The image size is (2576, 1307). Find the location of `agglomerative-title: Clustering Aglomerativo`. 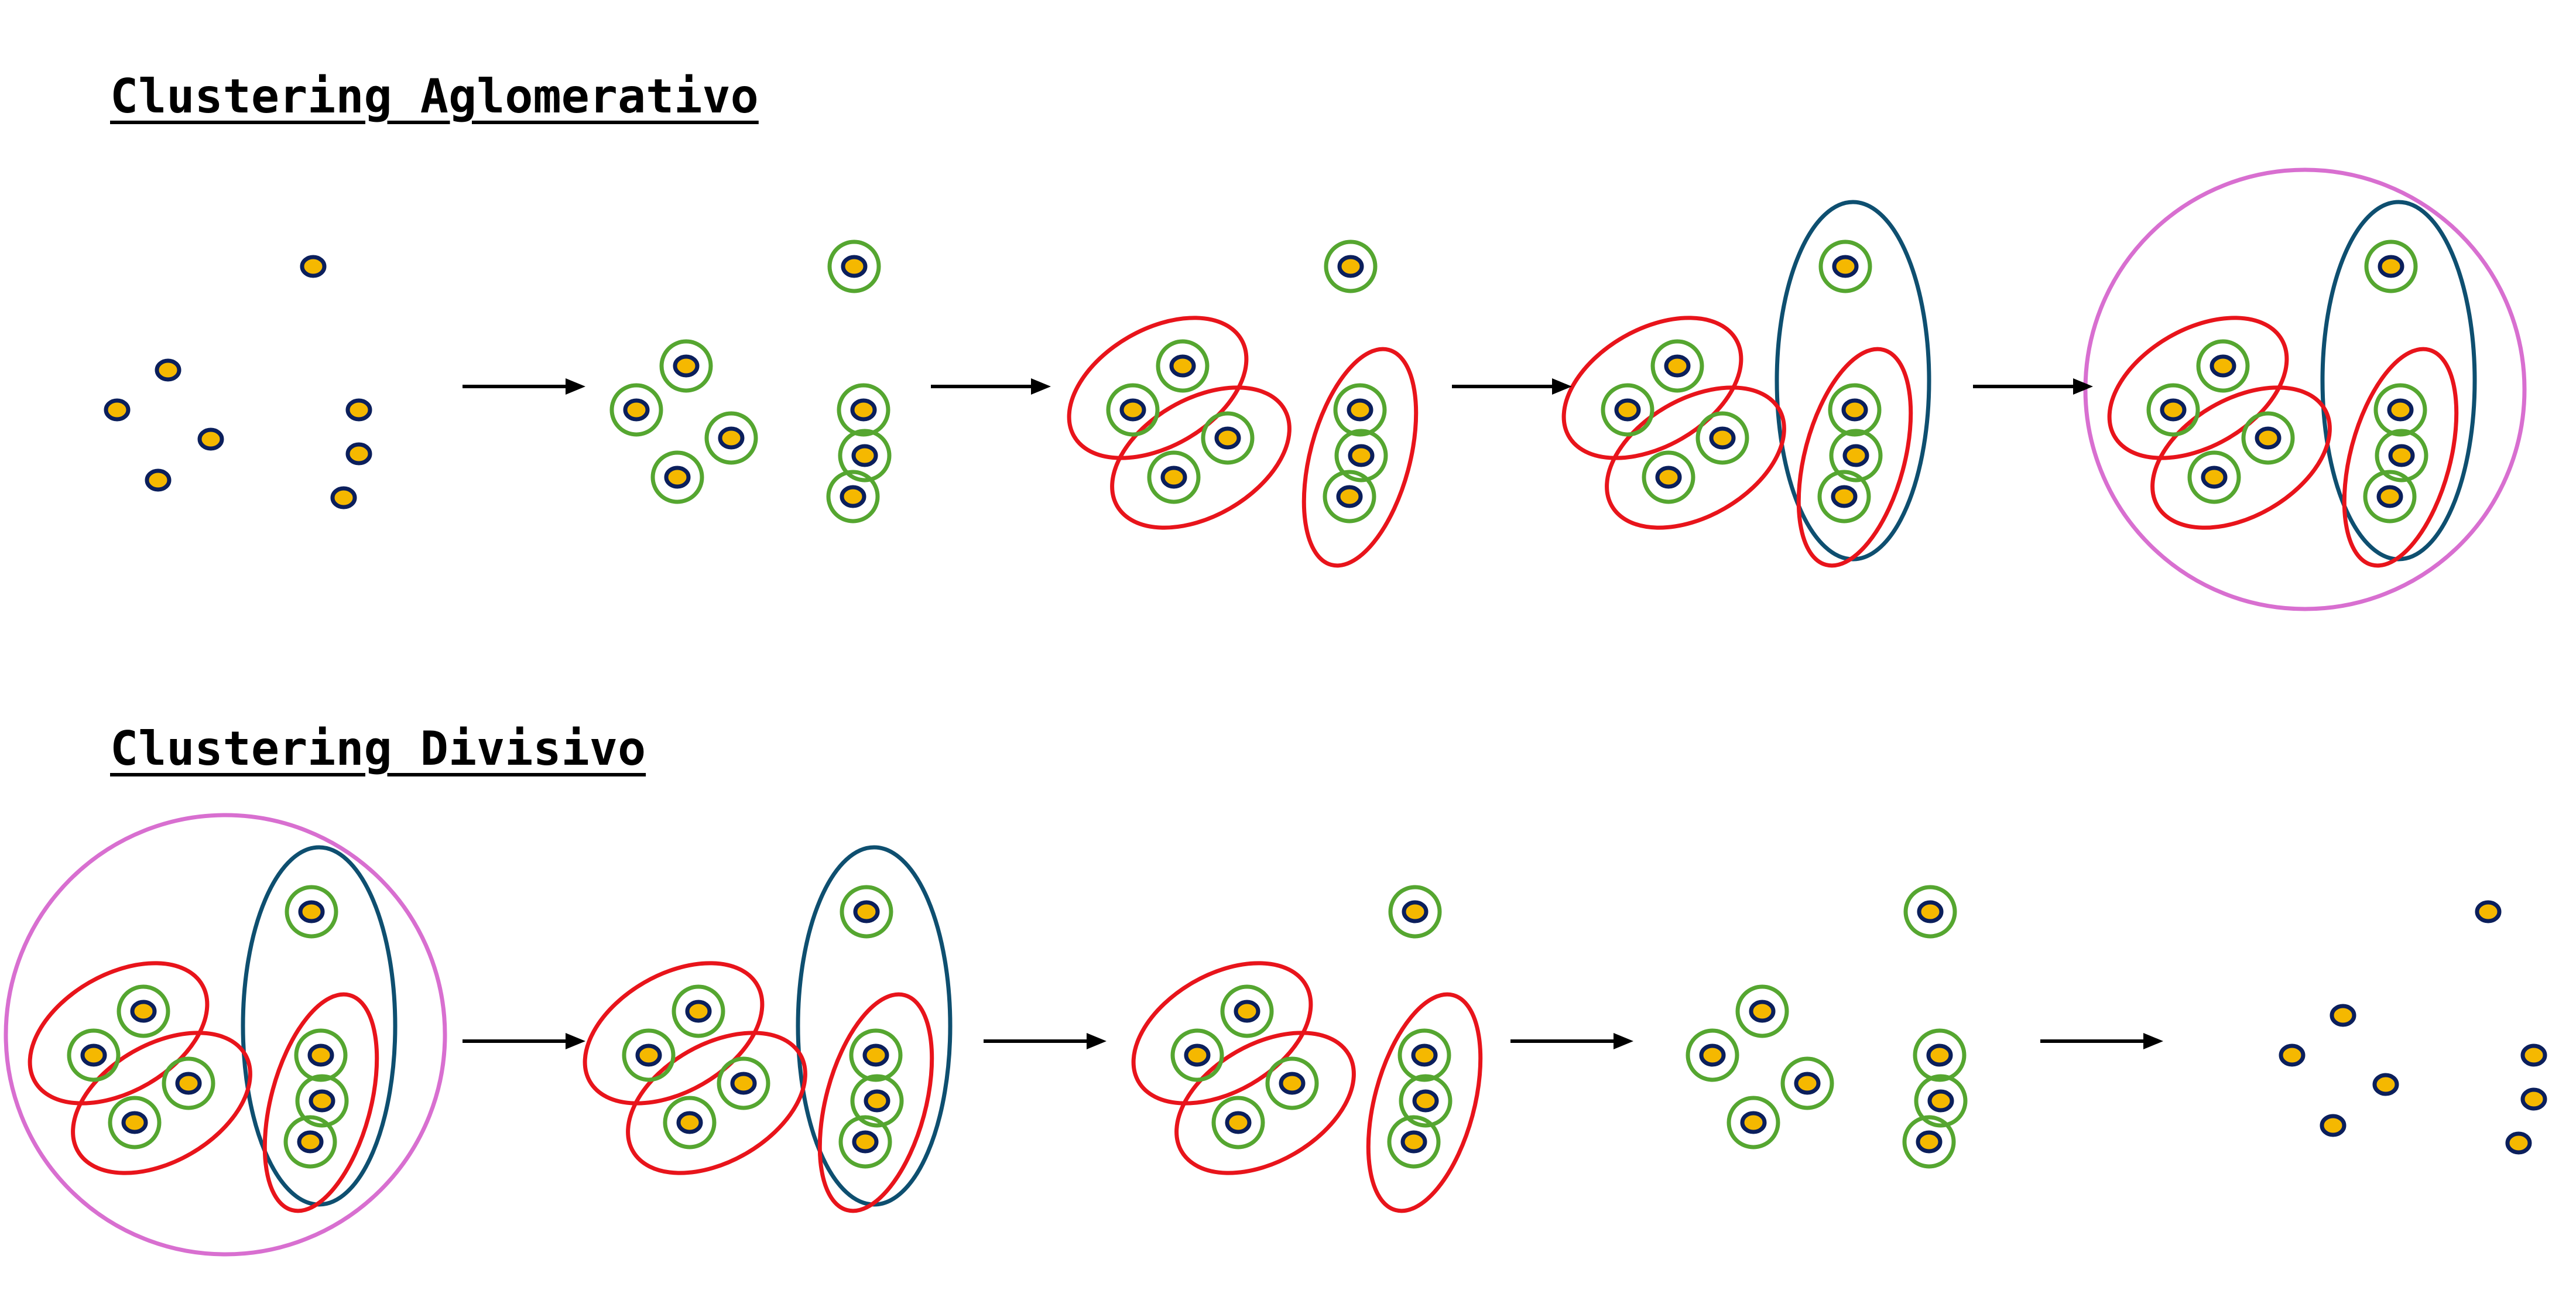

agglomerative-title: Clustering Aglomerativo is located at coordinates (434, 96).